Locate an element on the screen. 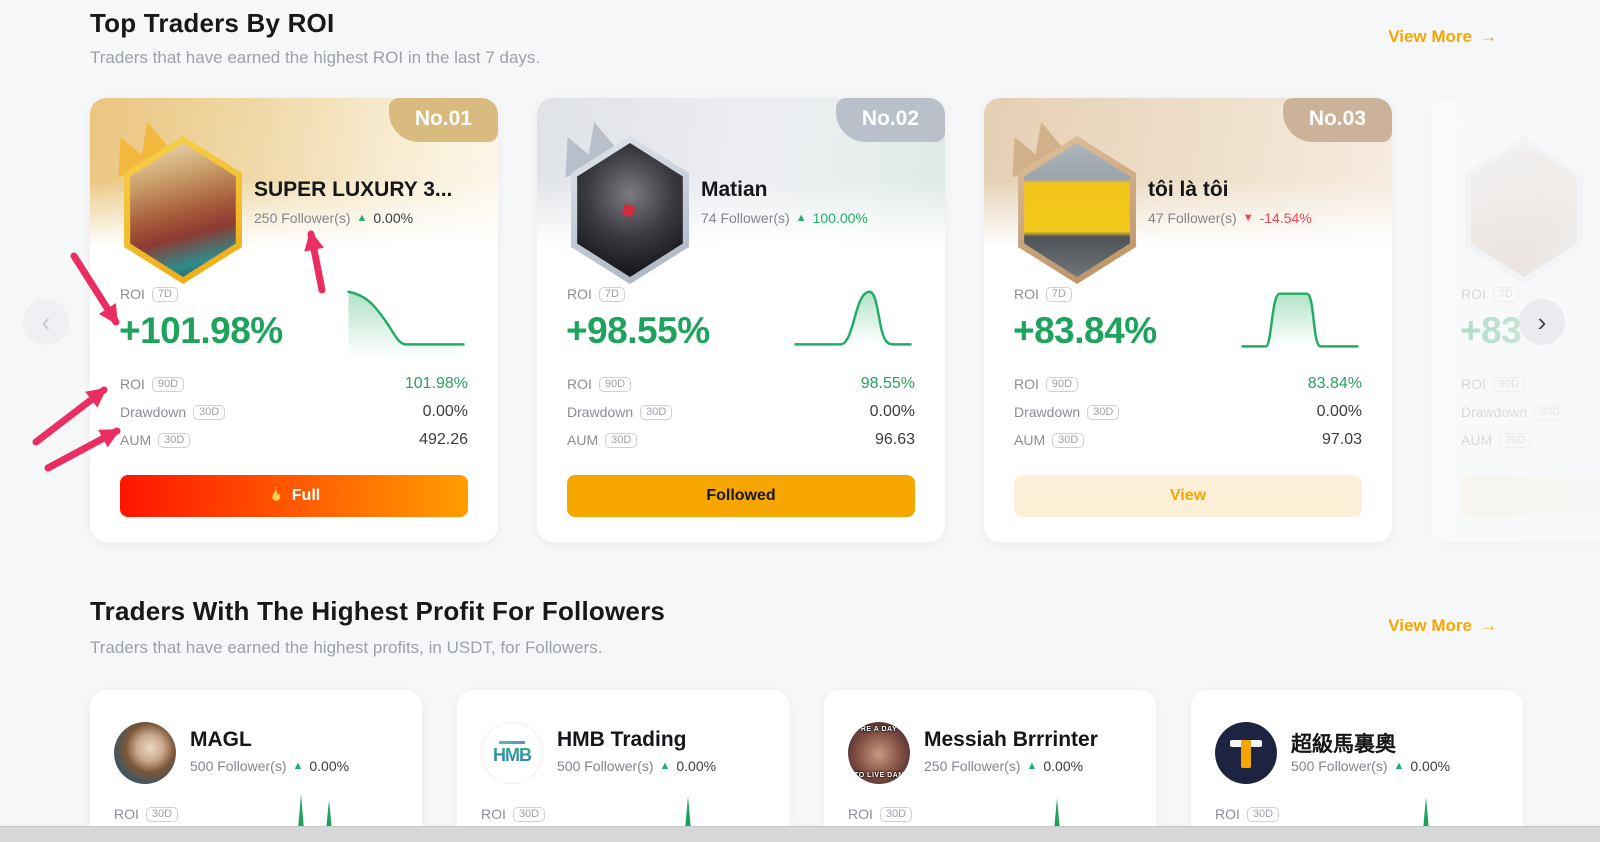  aum-value: 96.63 is located at coordinates (894, 439).